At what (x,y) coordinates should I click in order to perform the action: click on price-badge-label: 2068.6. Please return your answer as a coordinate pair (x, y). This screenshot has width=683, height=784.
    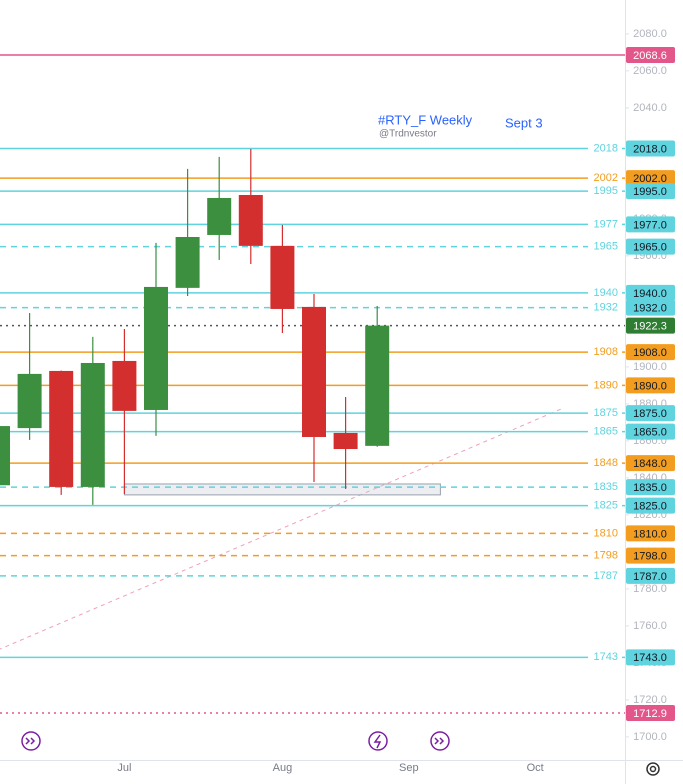
    Looking at the image, I should click on (650, 56).